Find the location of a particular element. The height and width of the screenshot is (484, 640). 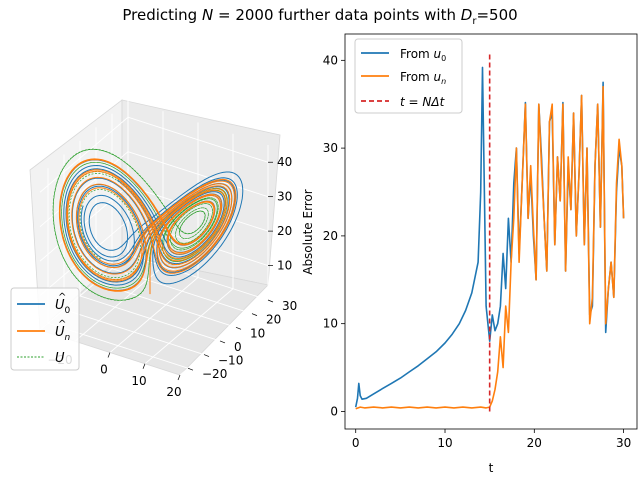

y-tick-label: 20 is located at coordinates (330, 236).